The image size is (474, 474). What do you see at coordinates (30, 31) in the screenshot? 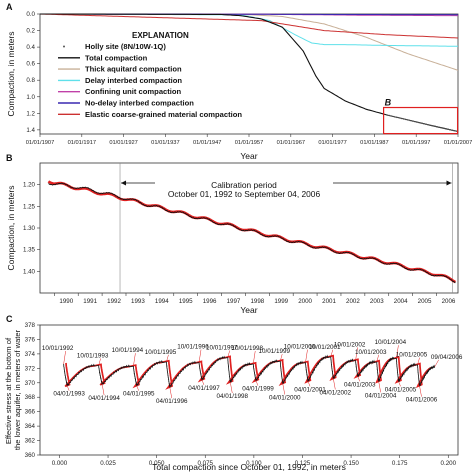
I see `y-tick-label: 0.2` at bounding box center [30, 31].